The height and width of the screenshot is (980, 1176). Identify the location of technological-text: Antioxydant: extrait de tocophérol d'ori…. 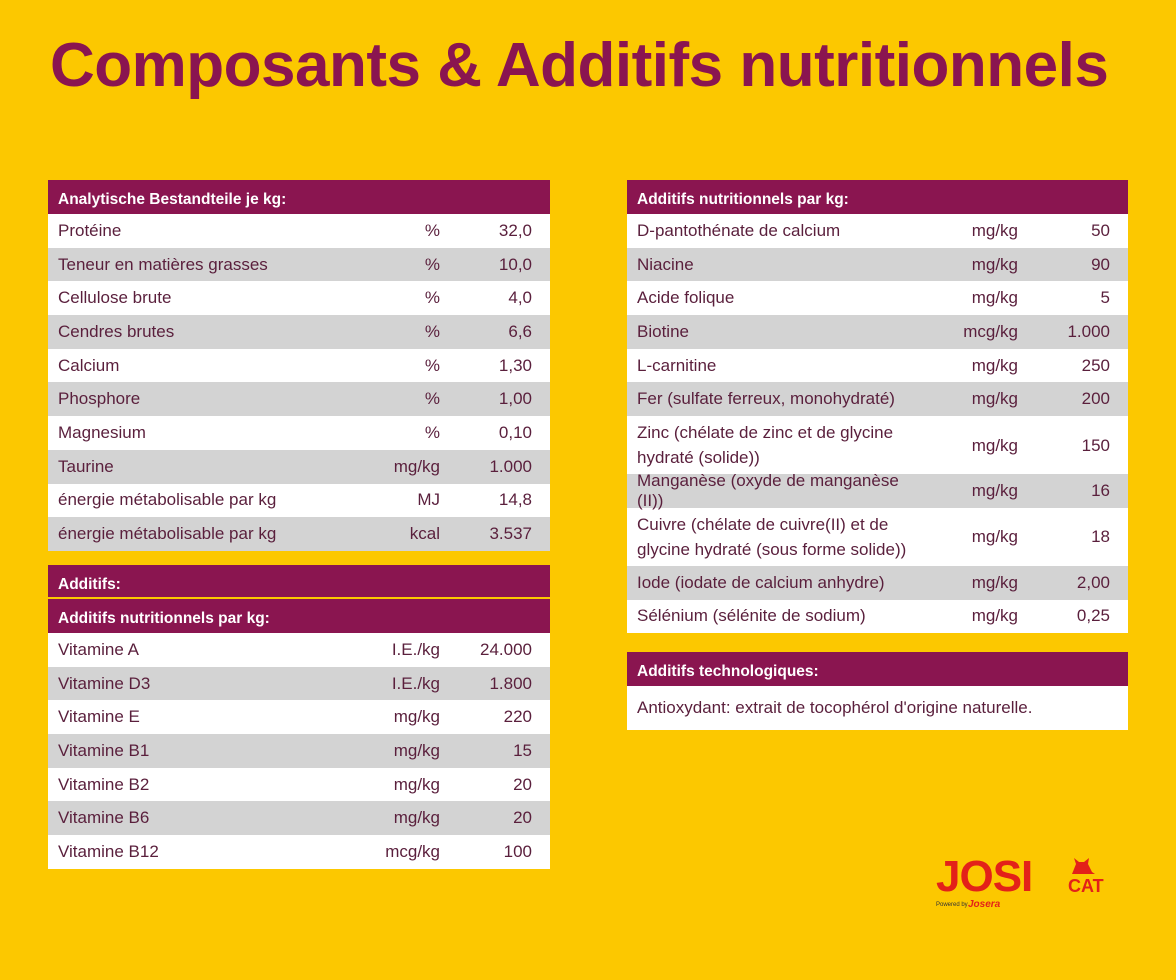
(877, 708).